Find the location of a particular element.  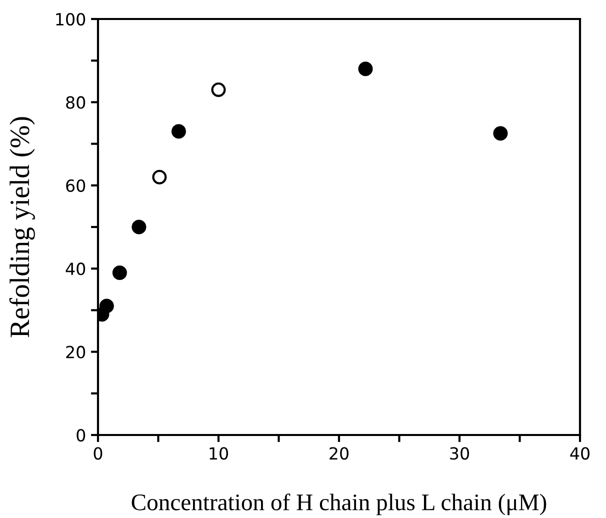

y-tick-label: 0 is located at coordinates (81, 435).